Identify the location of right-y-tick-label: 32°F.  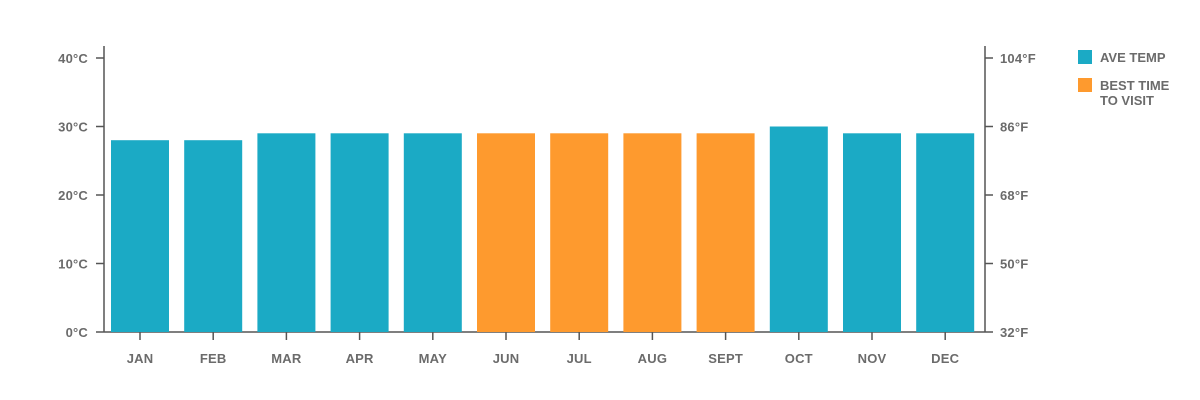
(1014, 332).